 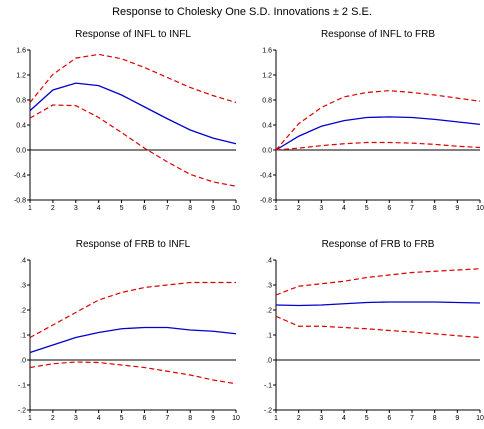 I want to click on panel-3-lower-line, so click(x=378, y=327).